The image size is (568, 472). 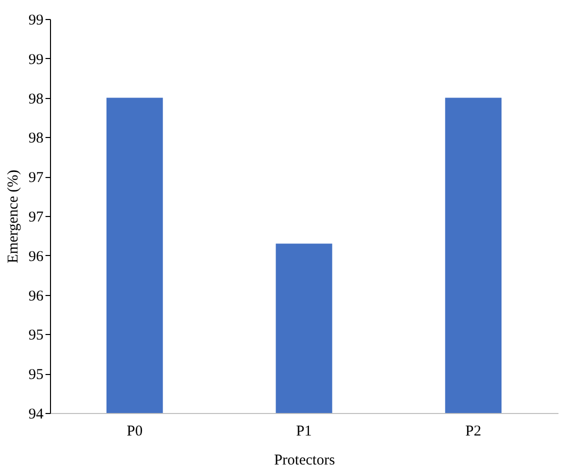 What do you see at coordinates (473, 432) in the screenshot?
I see `x-tick-label: P2` at bounding box center [473, 432].